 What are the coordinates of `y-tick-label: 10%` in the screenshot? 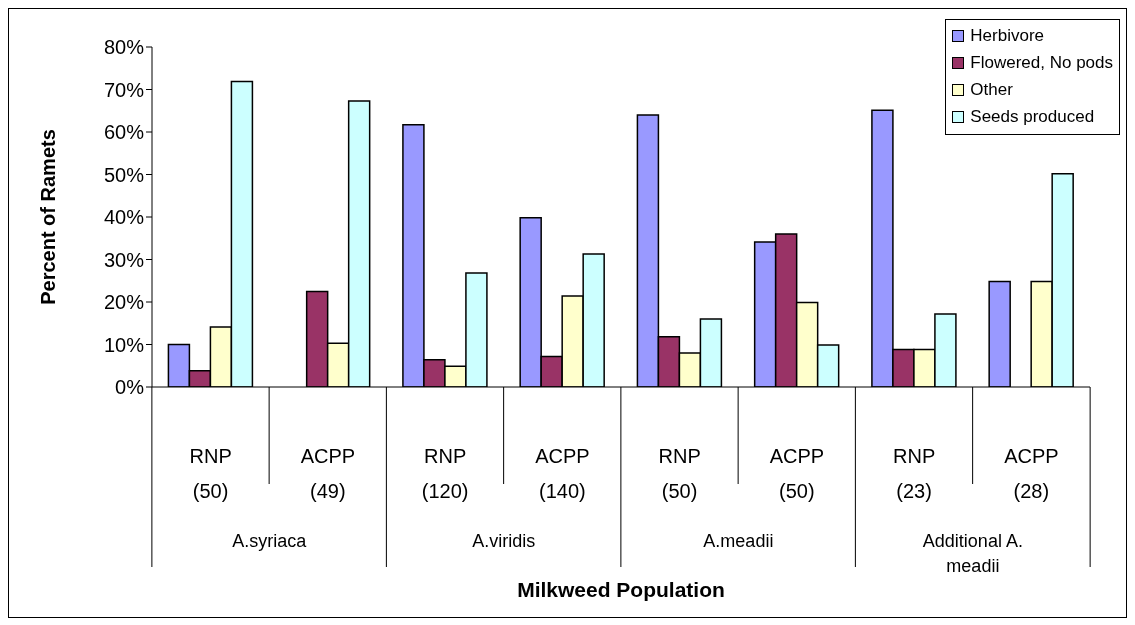 It's located at (124, 344).